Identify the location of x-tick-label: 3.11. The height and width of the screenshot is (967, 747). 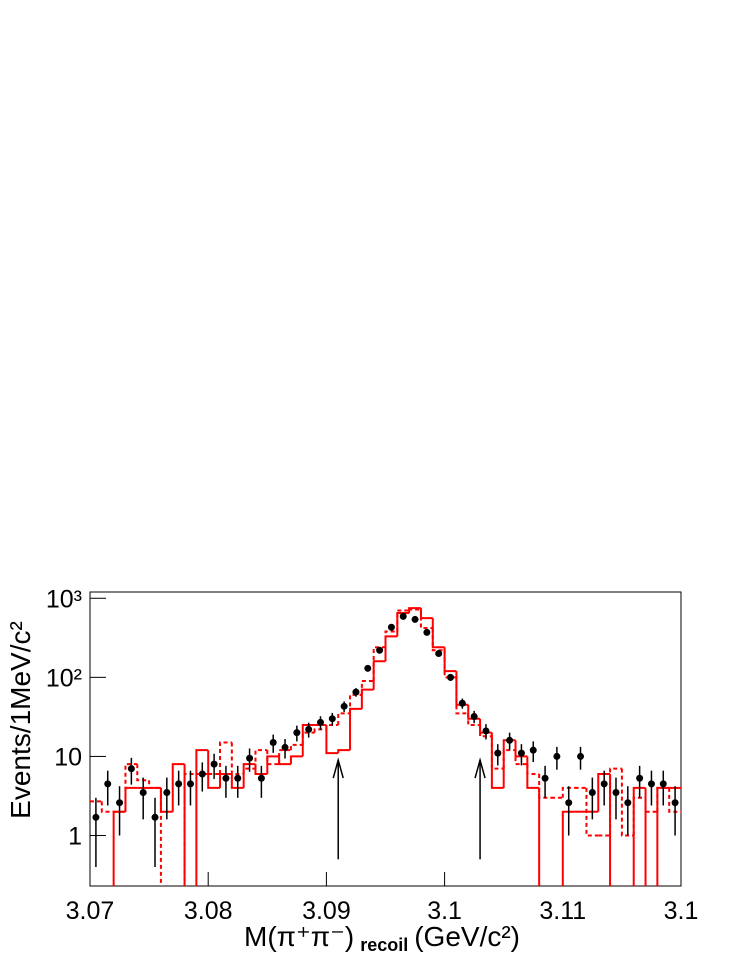
(562, 911).